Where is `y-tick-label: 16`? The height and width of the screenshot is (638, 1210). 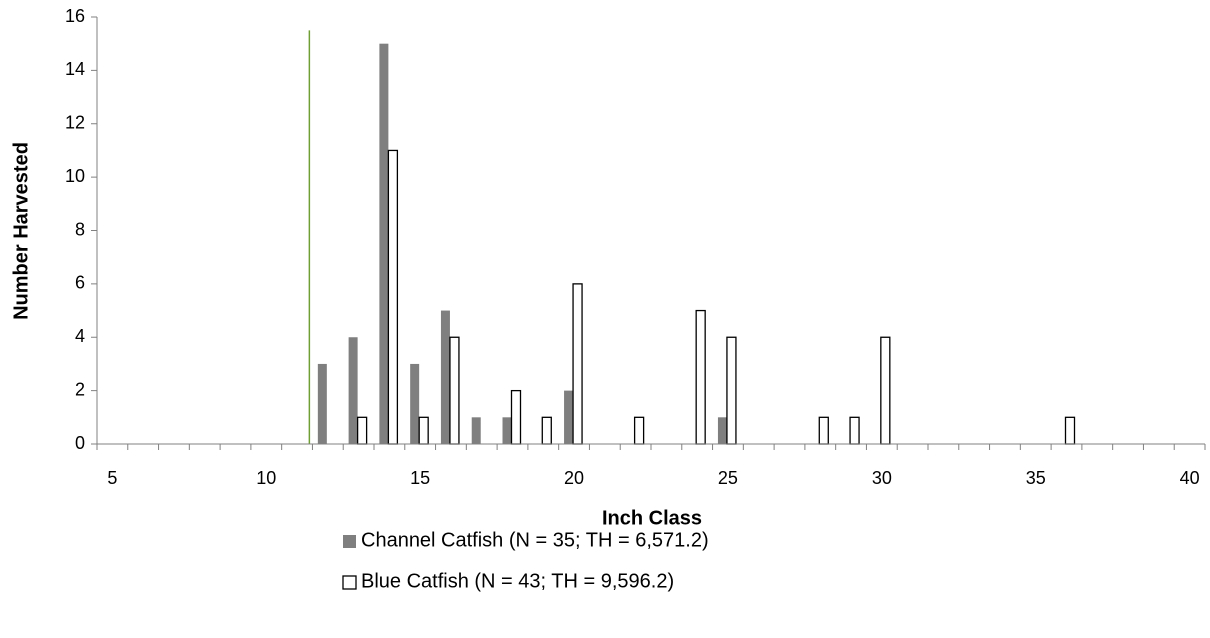 y-tick-label: 16 is located at coordinates (75, 16).